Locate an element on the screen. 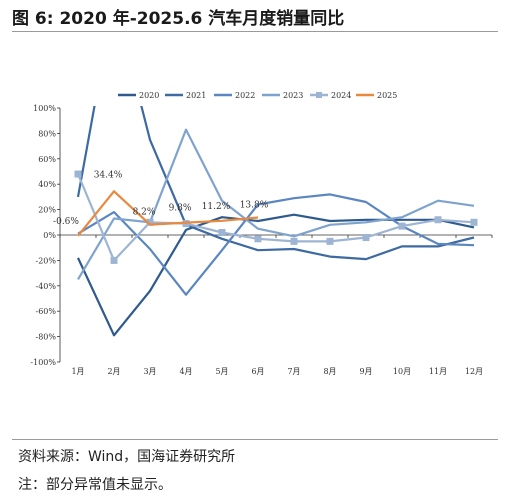 This screenshot has height=500, width=510. chart-data-labels: -0.6% 34.4% 8.2% 9.8% 11.2% 13.8% is located at coordinates (161, 198).